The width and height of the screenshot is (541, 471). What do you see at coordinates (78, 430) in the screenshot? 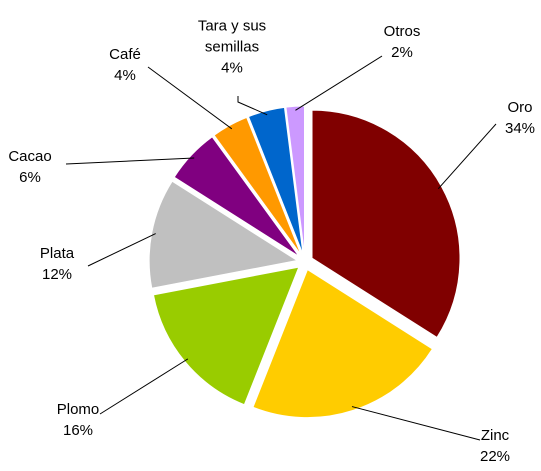
I see `value-label: 16%` at bounding box center [78, 430].